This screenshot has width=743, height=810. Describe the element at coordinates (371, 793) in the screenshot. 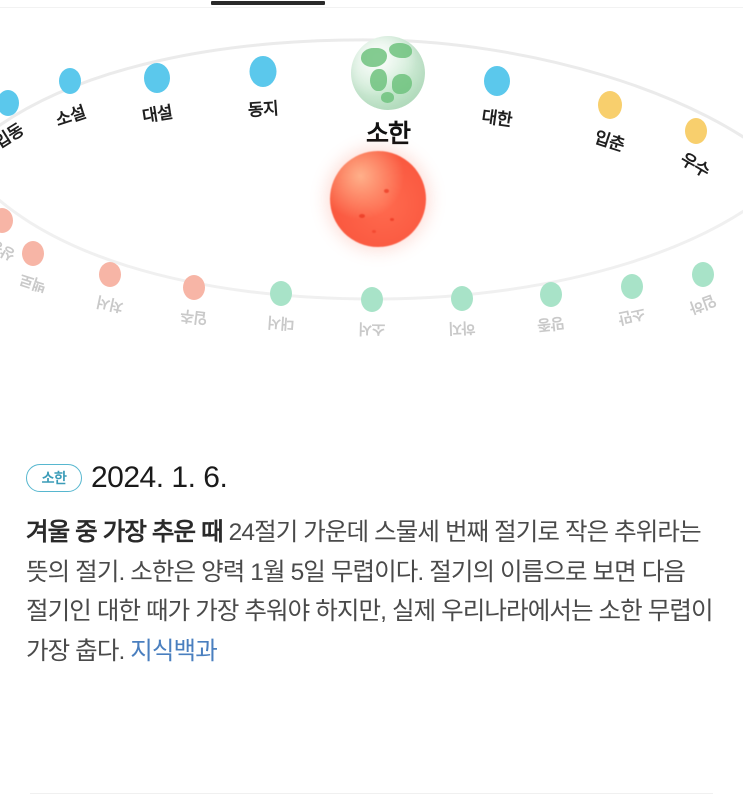

I see `footer-divider` at that location.